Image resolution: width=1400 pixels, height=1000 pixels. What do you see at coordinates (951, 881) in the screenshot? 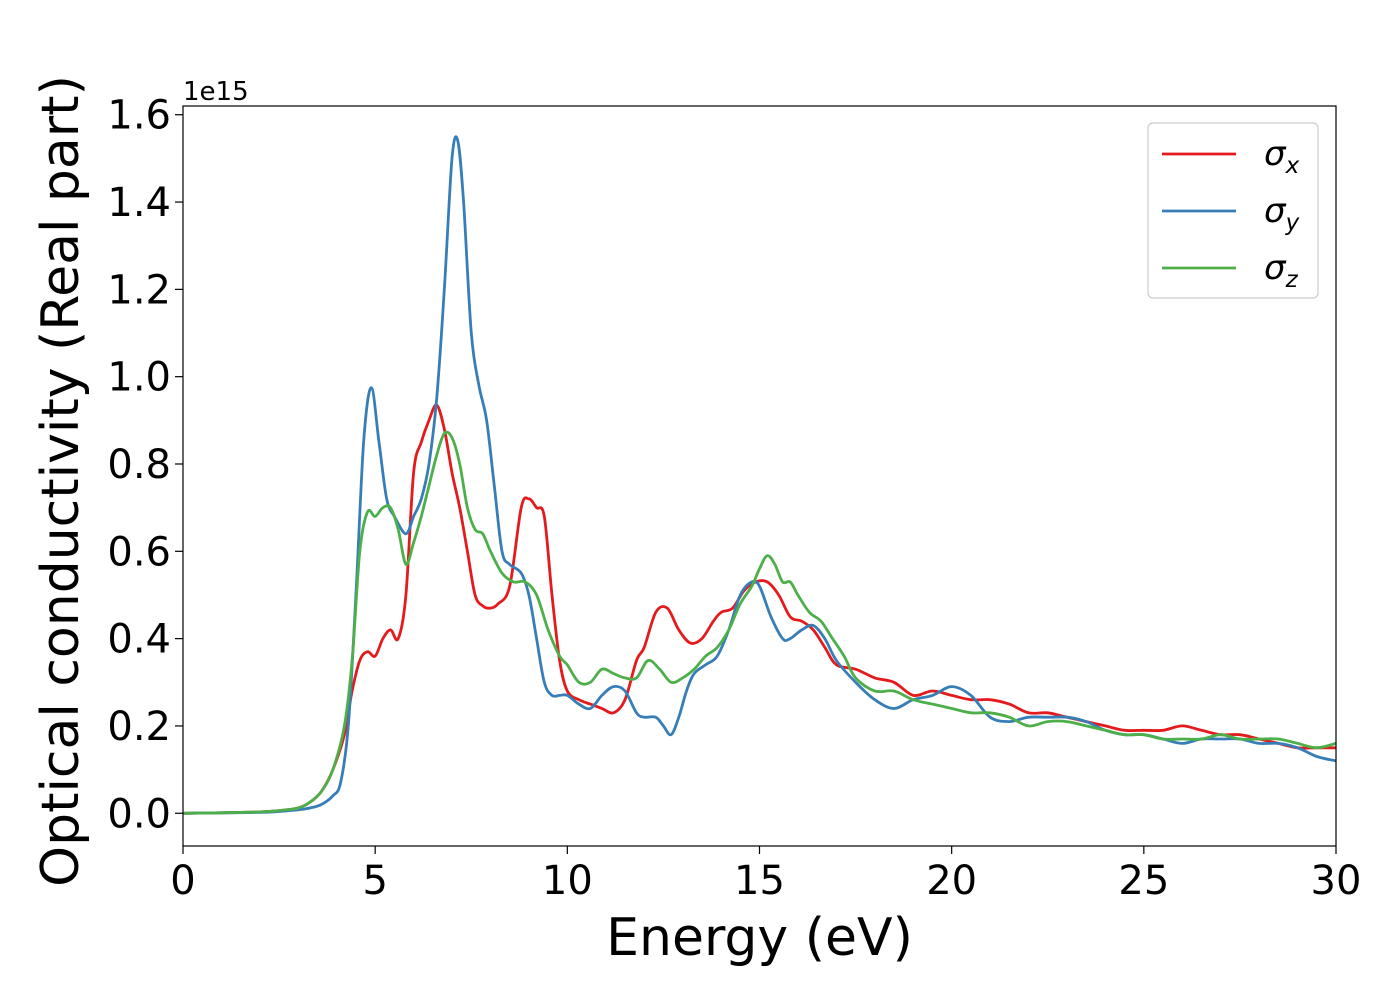
I see `x-tick-label: 20` at bounding box center [951, 881].